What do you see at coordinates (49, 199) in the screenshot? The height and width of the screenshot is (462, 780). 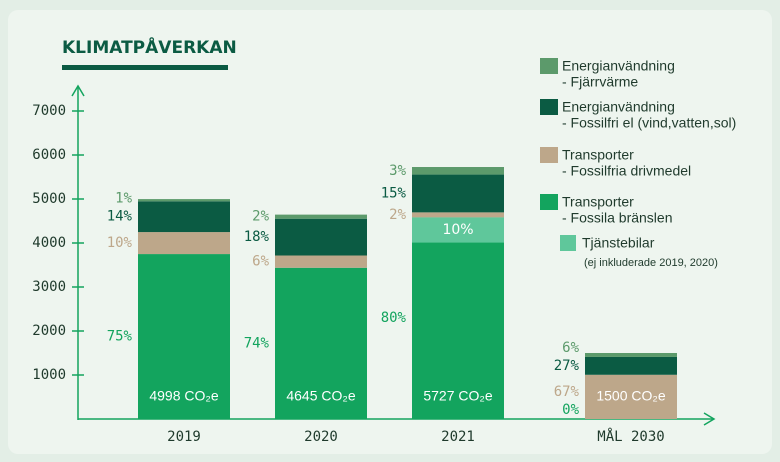 I see `y-tick-label: 5000` at bounding box center [49, 199].